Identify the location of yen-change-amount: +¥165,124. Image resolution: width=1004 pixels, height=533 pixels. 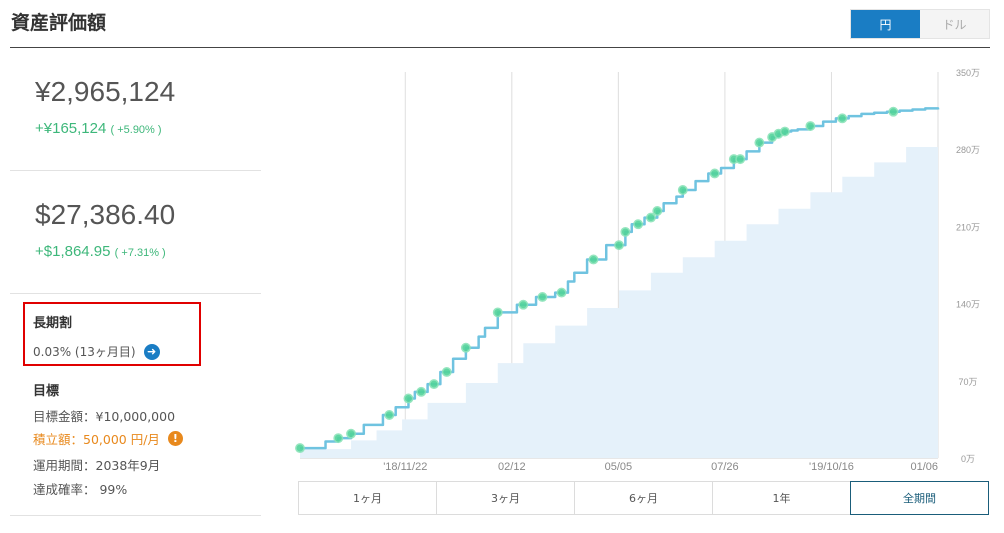
(71, 128).